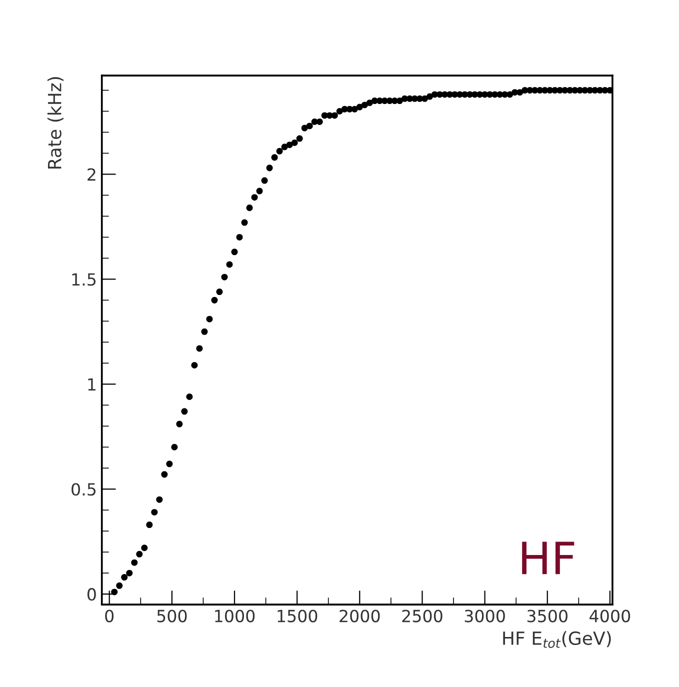  What do you see at coordinates (172, 616) in the screenshot?
I see `x-tick-label: 500` at bounding box center [172, 616].